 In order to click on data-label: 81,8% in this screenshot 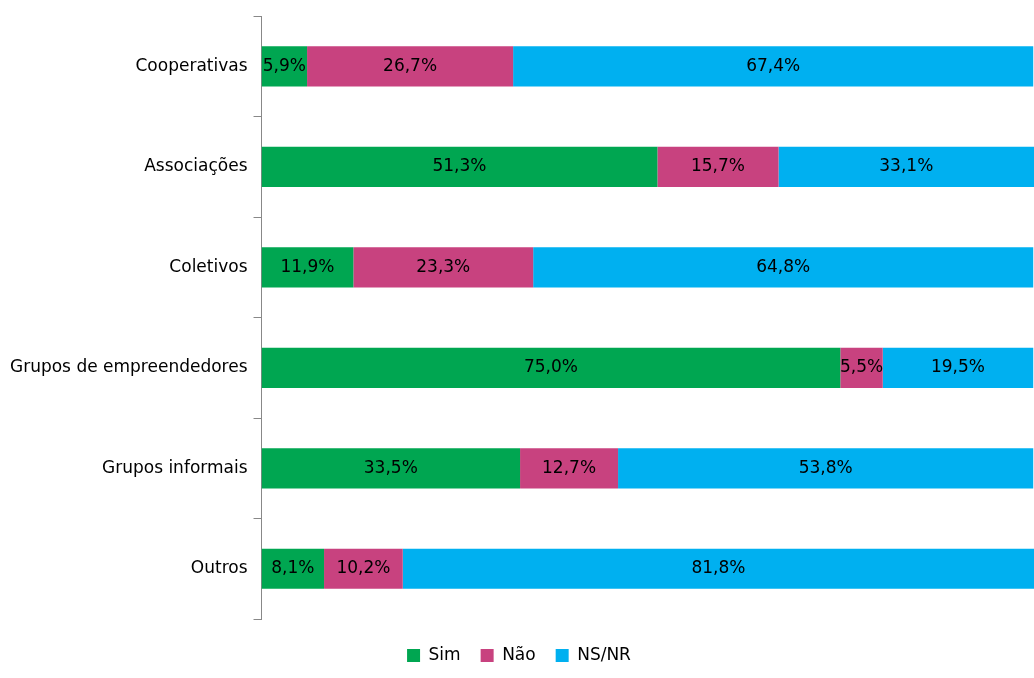, I will do `click(718, 567)`.